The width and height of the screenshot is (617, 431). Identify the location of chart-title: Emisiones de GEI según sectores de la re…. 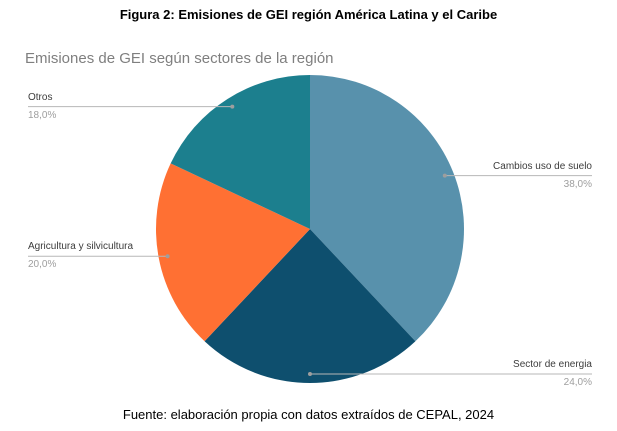
(179, 58).